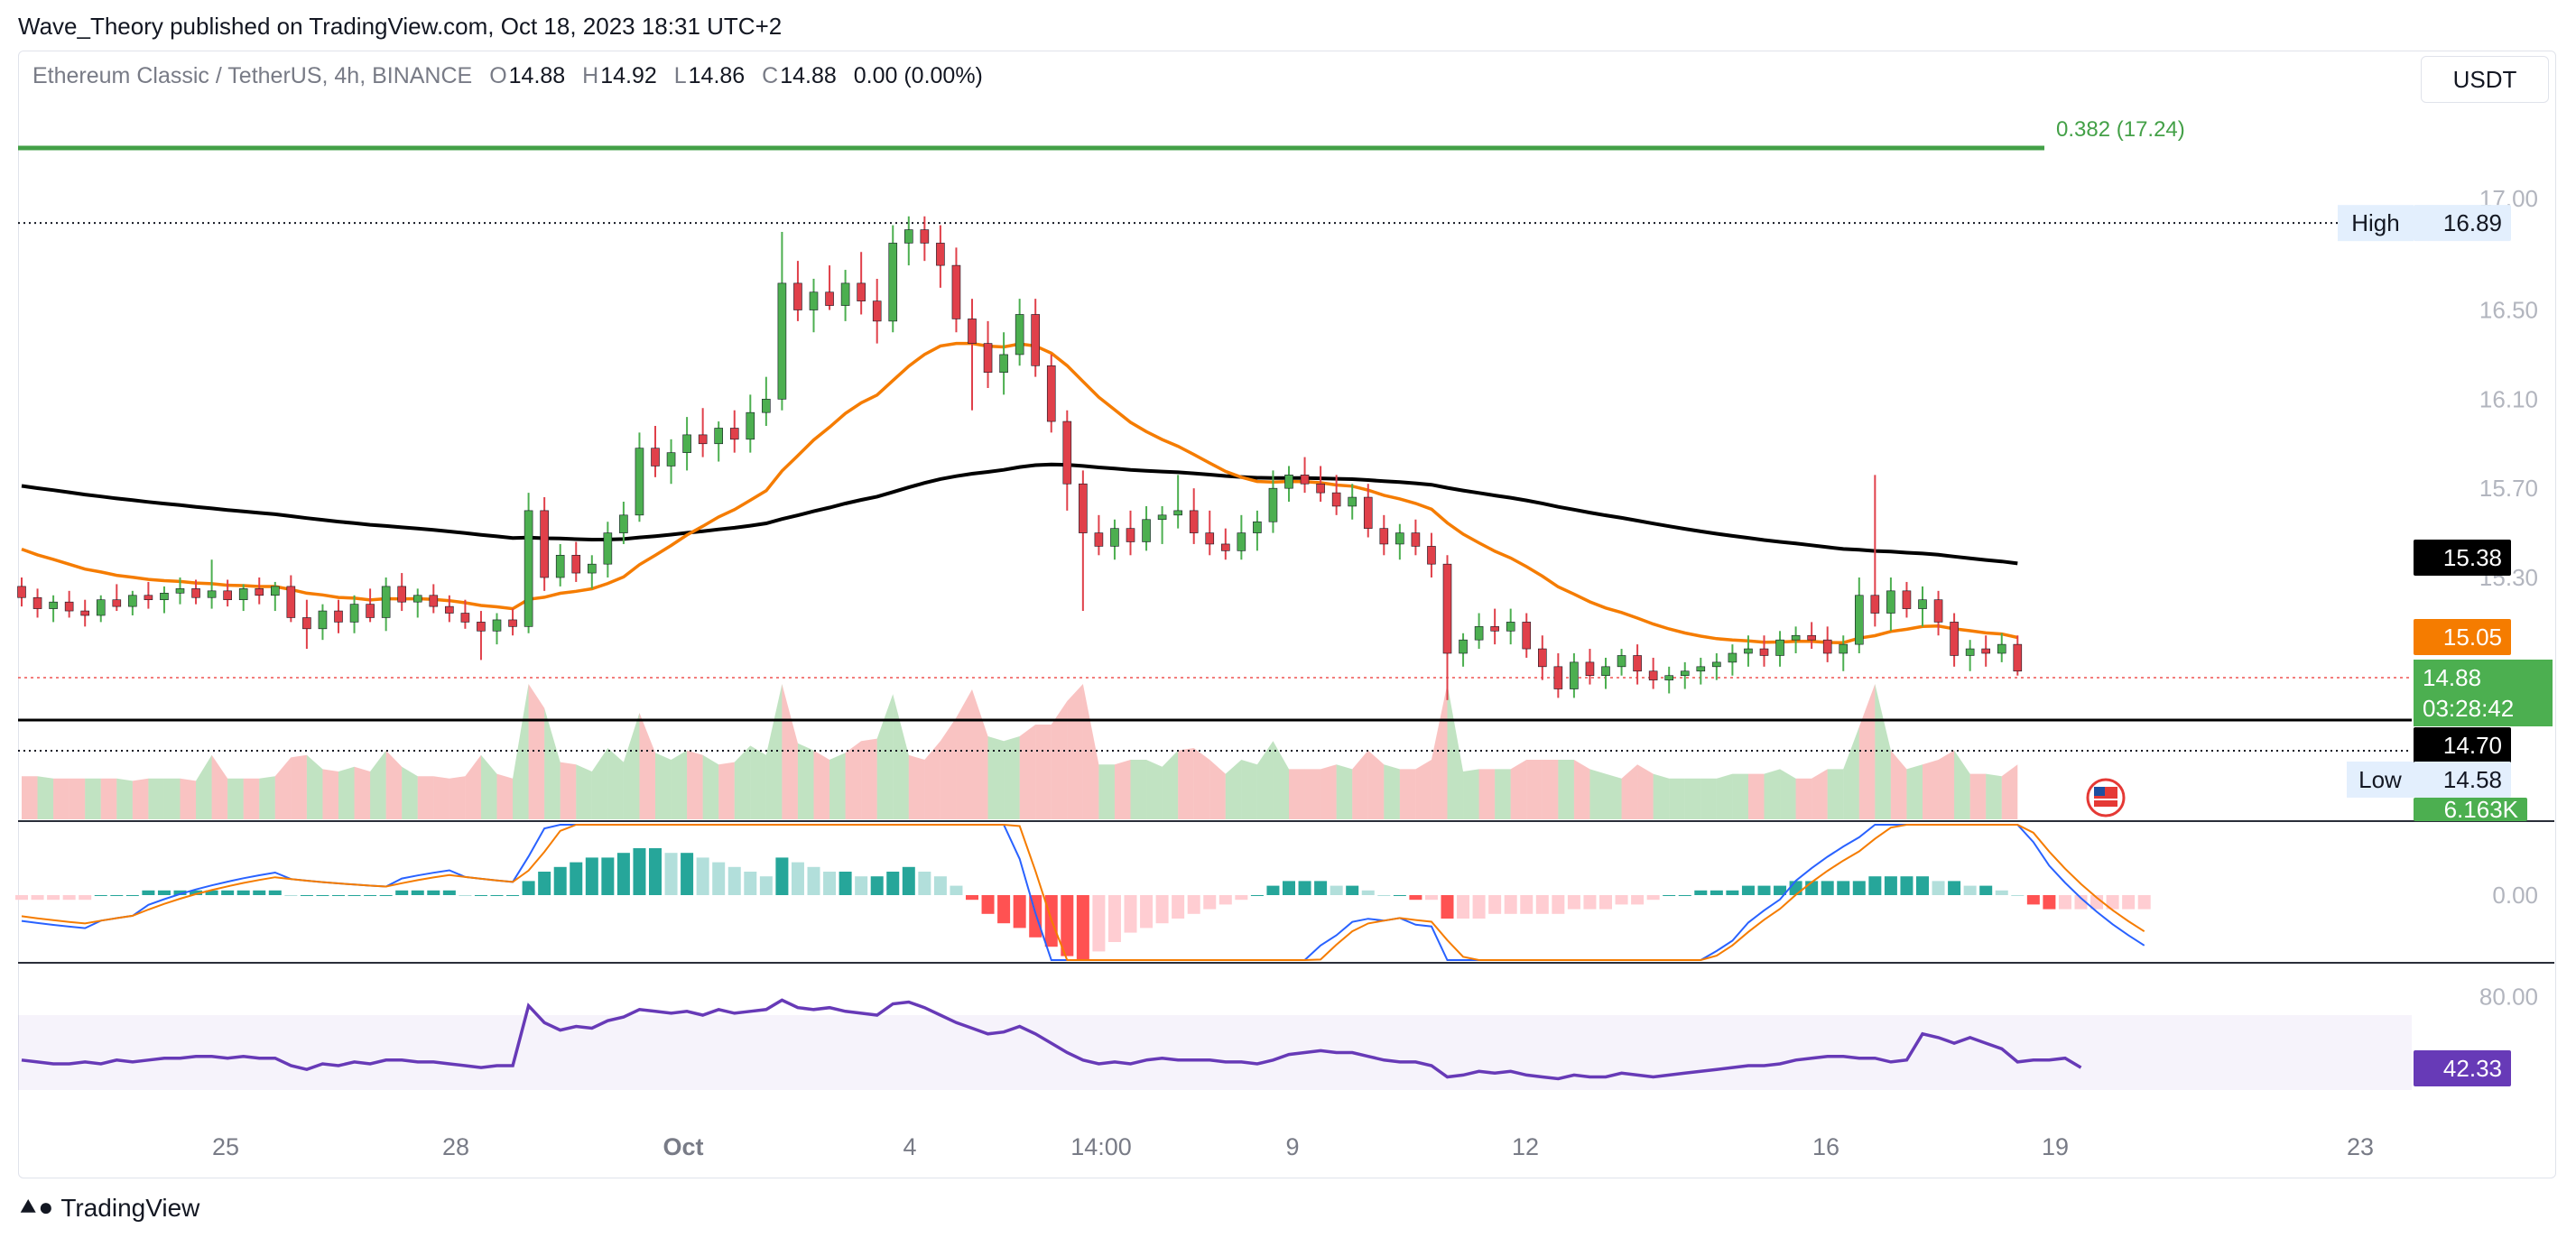 This screenshot has width=2576, height=1238. What do you see at coordinates (2508, 399) in the screenshot?
I see `price-tick-label: 16.10` at bounding box center [2508, 399].